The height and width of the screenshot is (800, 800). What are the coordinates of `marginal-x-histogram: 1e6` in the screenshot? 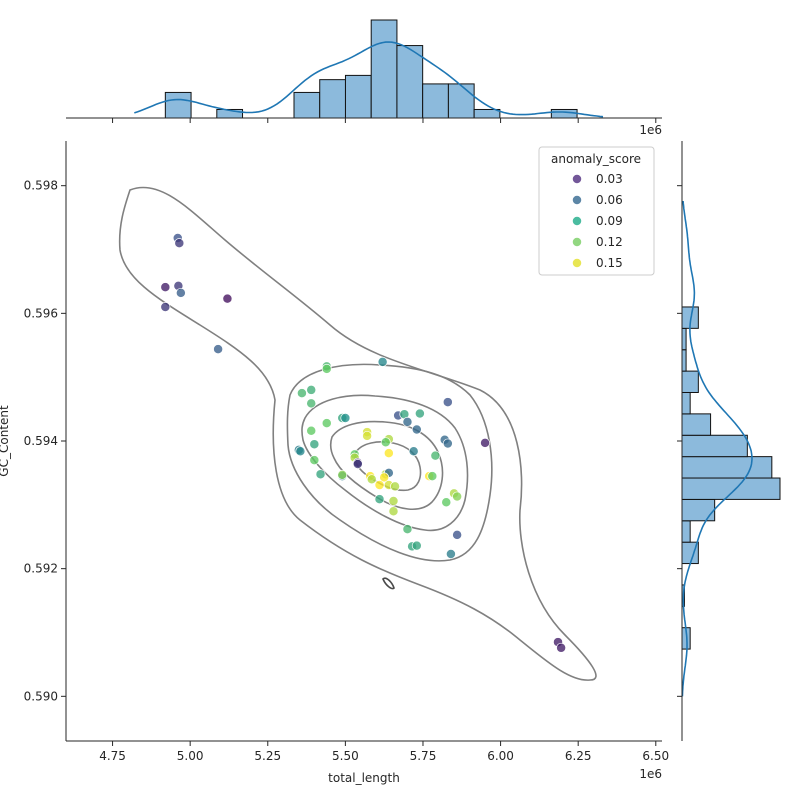 It's located at (364, 78).